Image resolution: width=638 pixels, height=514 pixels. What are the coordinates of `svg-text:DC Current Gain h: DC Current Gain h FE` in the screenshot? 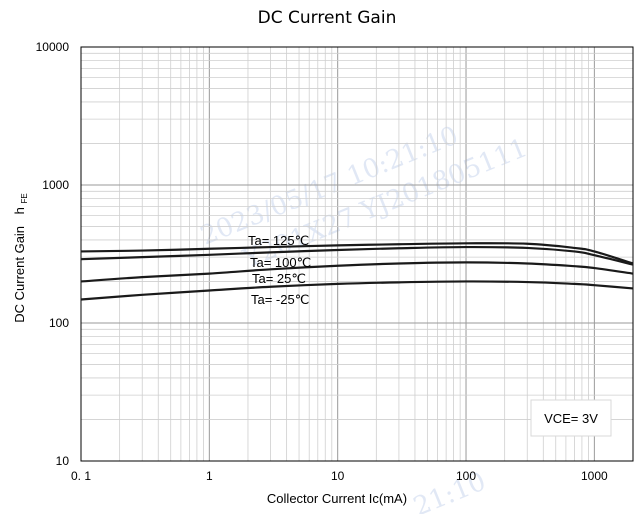 It's located at (20, 258).